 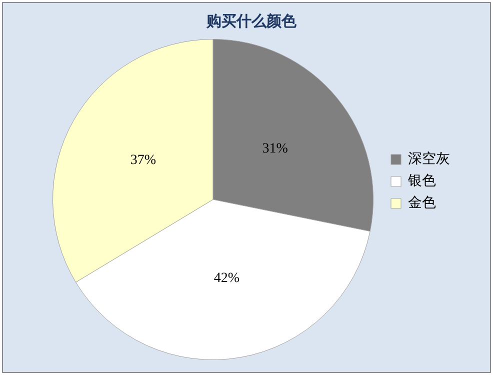 What do you see at coordinates (429, 159) in the screenshot?
I see `legend-label: 深空灰` at bounding box center [429, 159].